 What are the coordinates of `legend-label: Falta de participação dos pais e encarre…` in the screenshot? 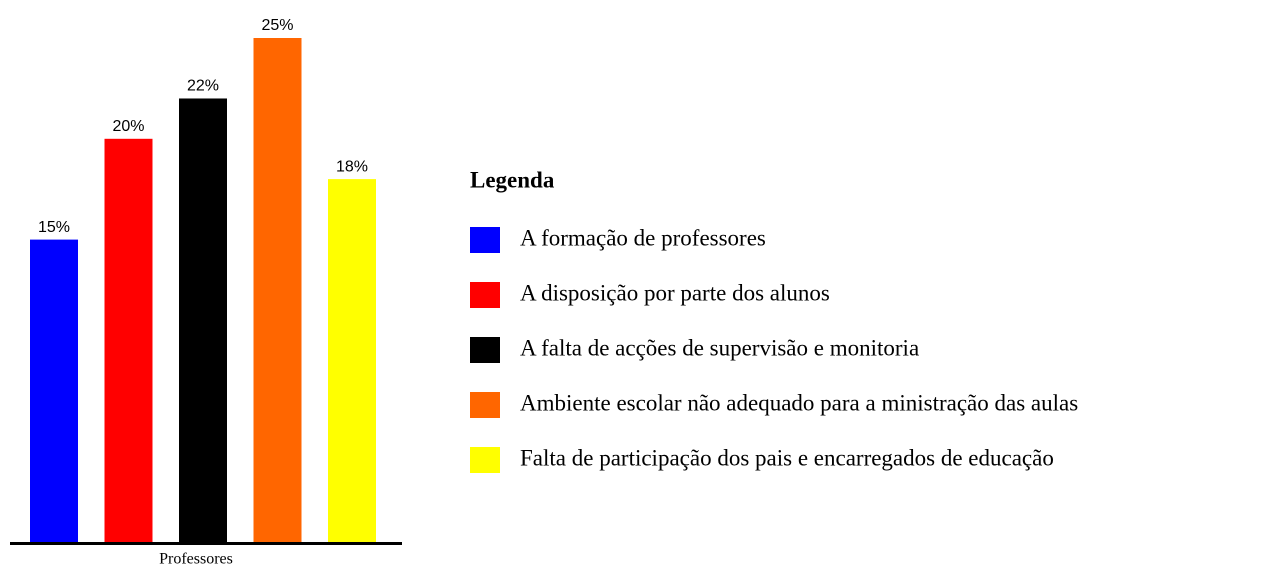 It's located at (787, 457).